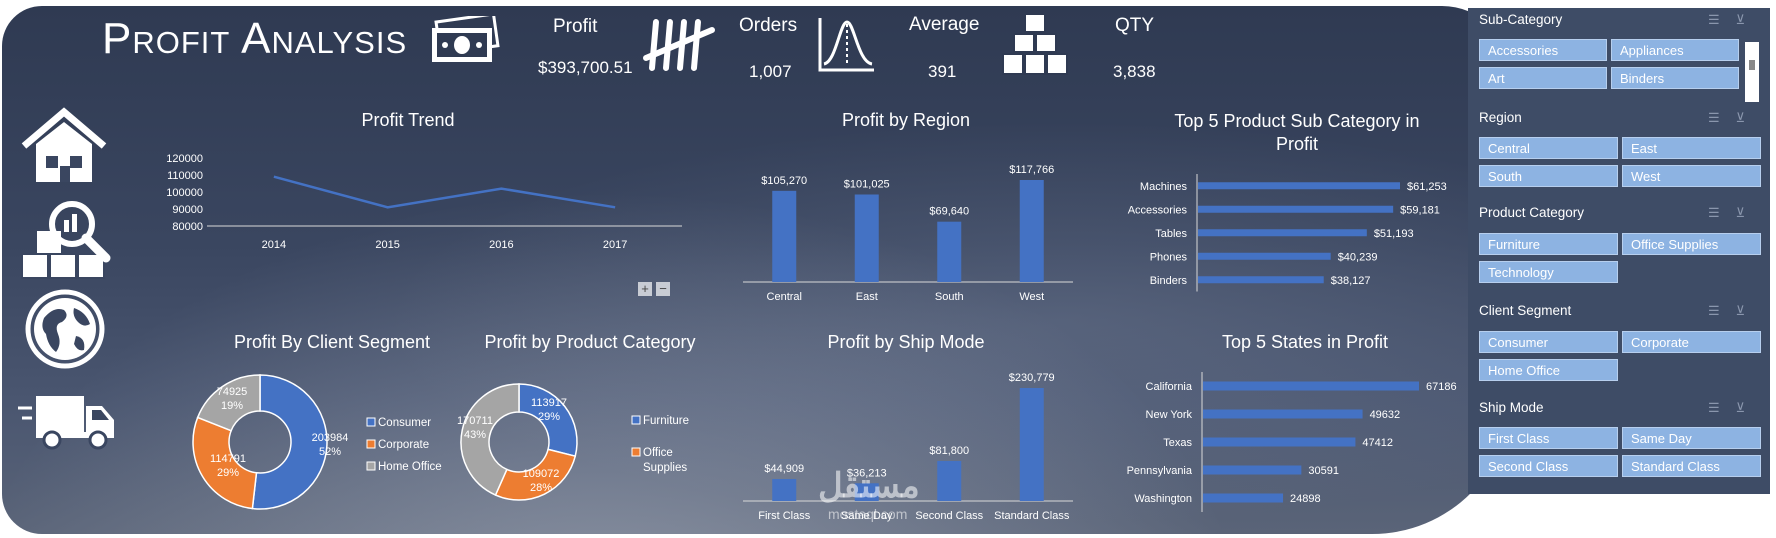  Describe the element at coordinates (949, 451) in the screenshot. I see `data-label: $81,800` at that location.